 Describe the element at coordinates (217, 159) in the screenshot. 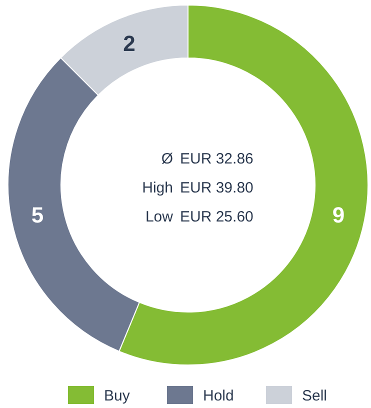

I see `text: EUR 32.86` at that location.